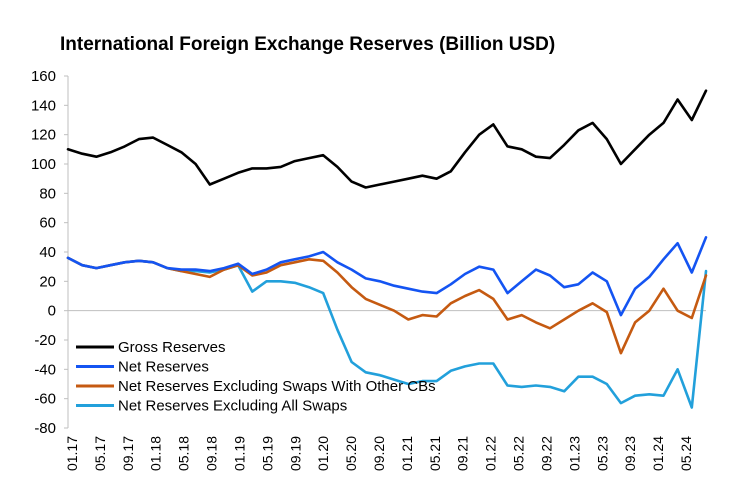  What do you see at coordinates (602, 453) in the screenshot?
I see `x-tick-label: 05.23` at bounding box center [602, 453].